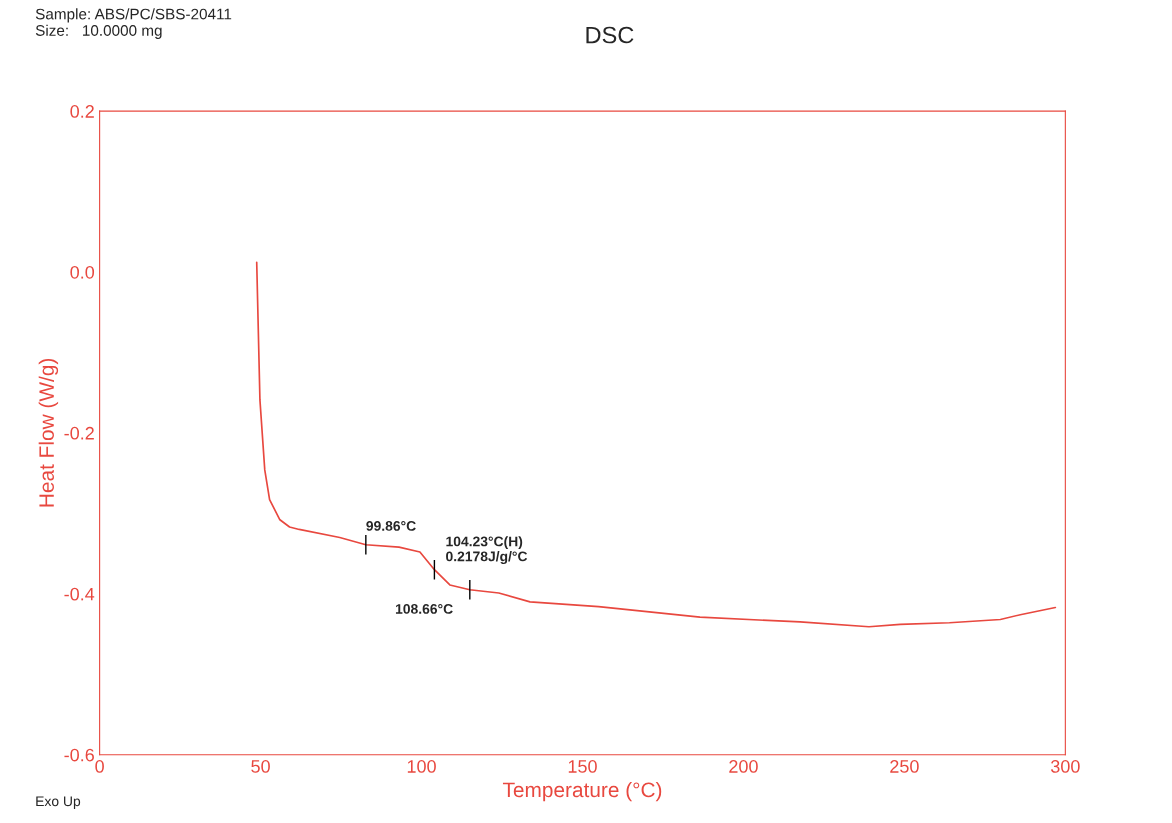  Describe the element at coordinates (82, 272) in the screenshot. I see `y-tick-label: 0.0` at that location.